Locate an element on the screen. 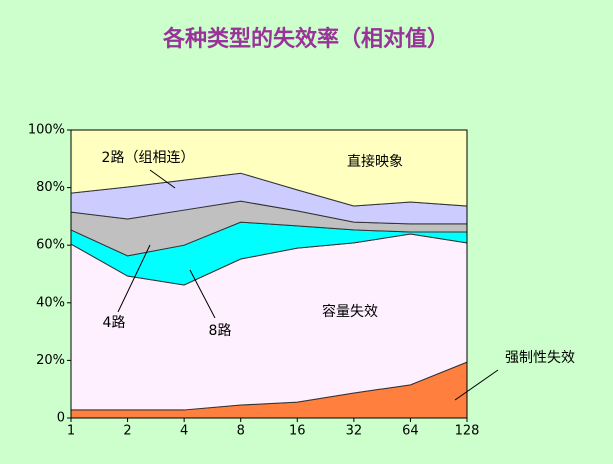 The width and height of the screenshot is (613, 464). x-tick-label: 1 is located at coordinates (71, 431).